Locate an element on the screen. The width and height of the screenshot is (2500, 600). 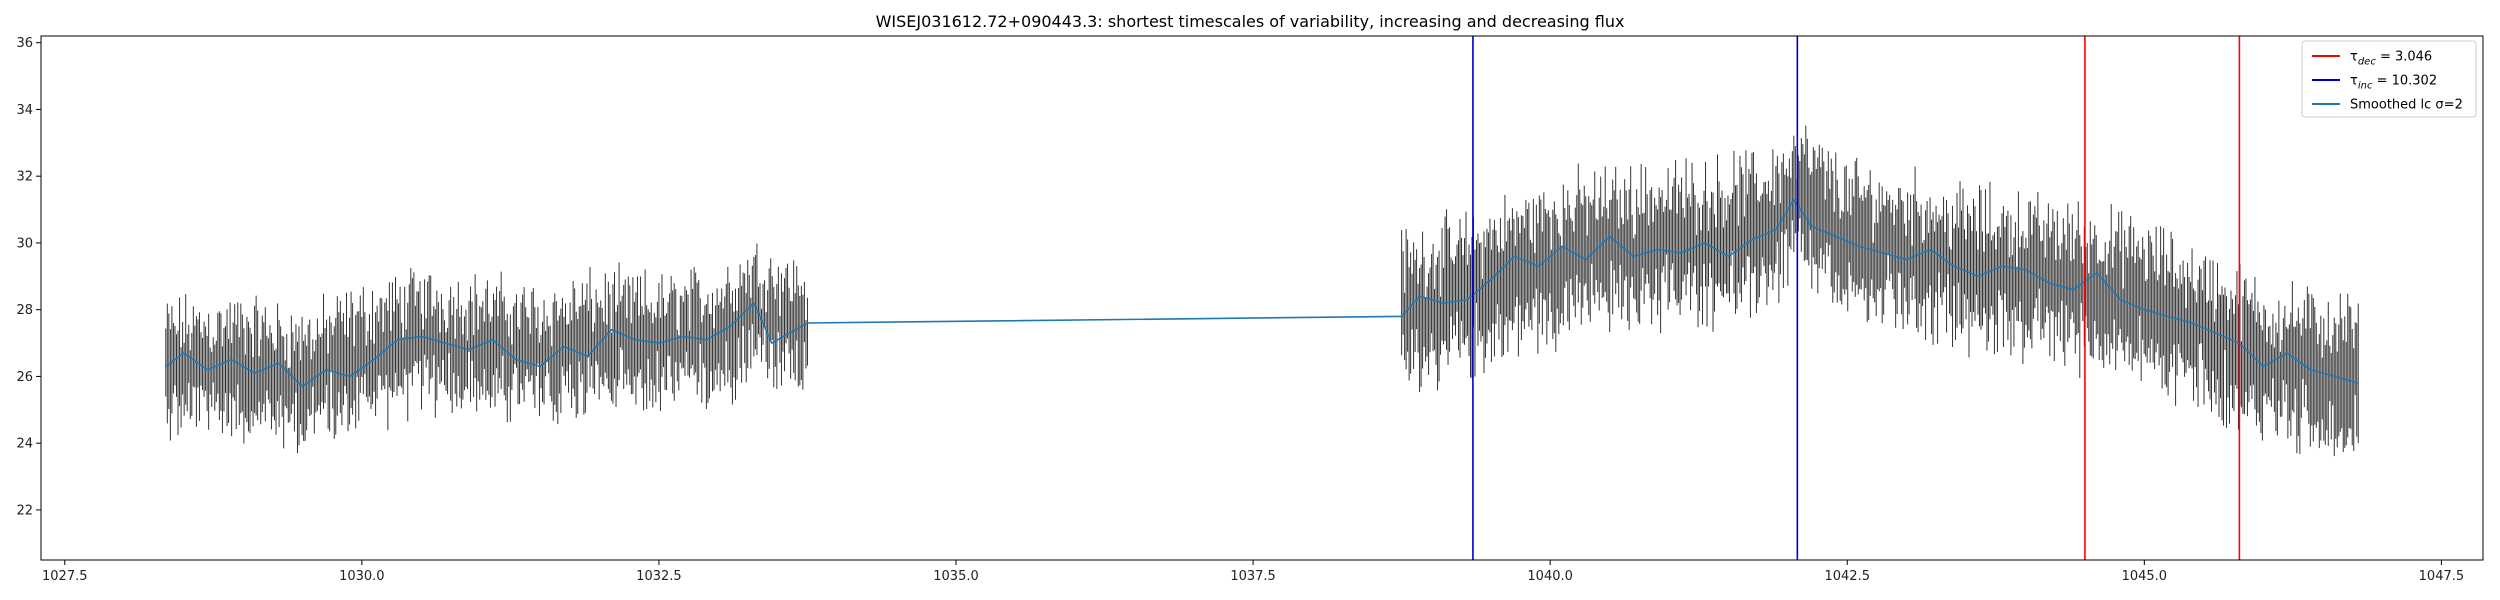
x-tick-label: 1045.0 is located at coordinates (2145, 576).